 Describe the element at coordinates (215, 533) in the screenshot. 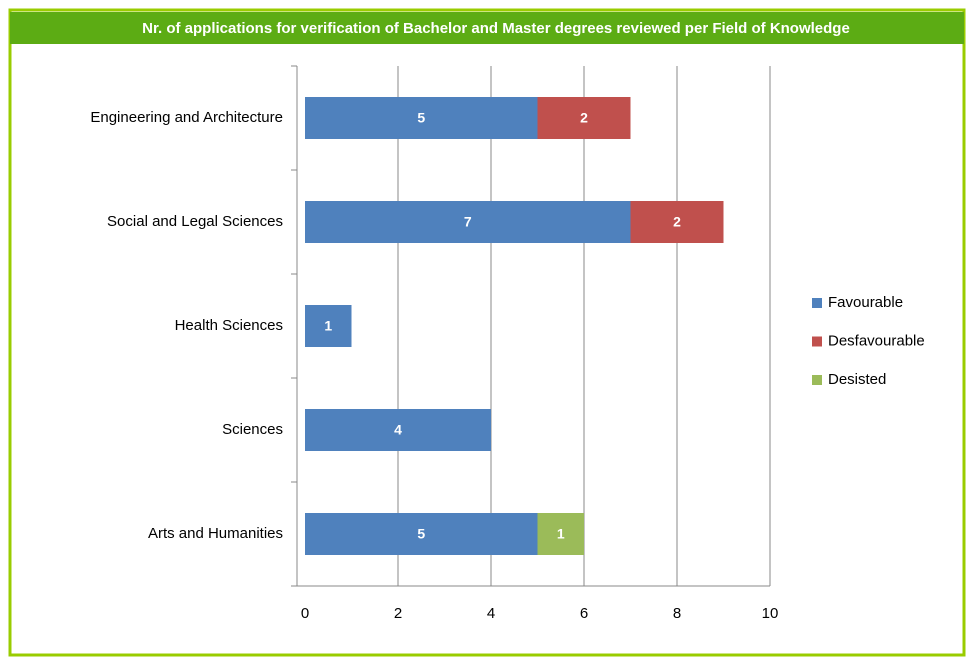

I see `y-tick-label: Arts and Humanities` at that location.